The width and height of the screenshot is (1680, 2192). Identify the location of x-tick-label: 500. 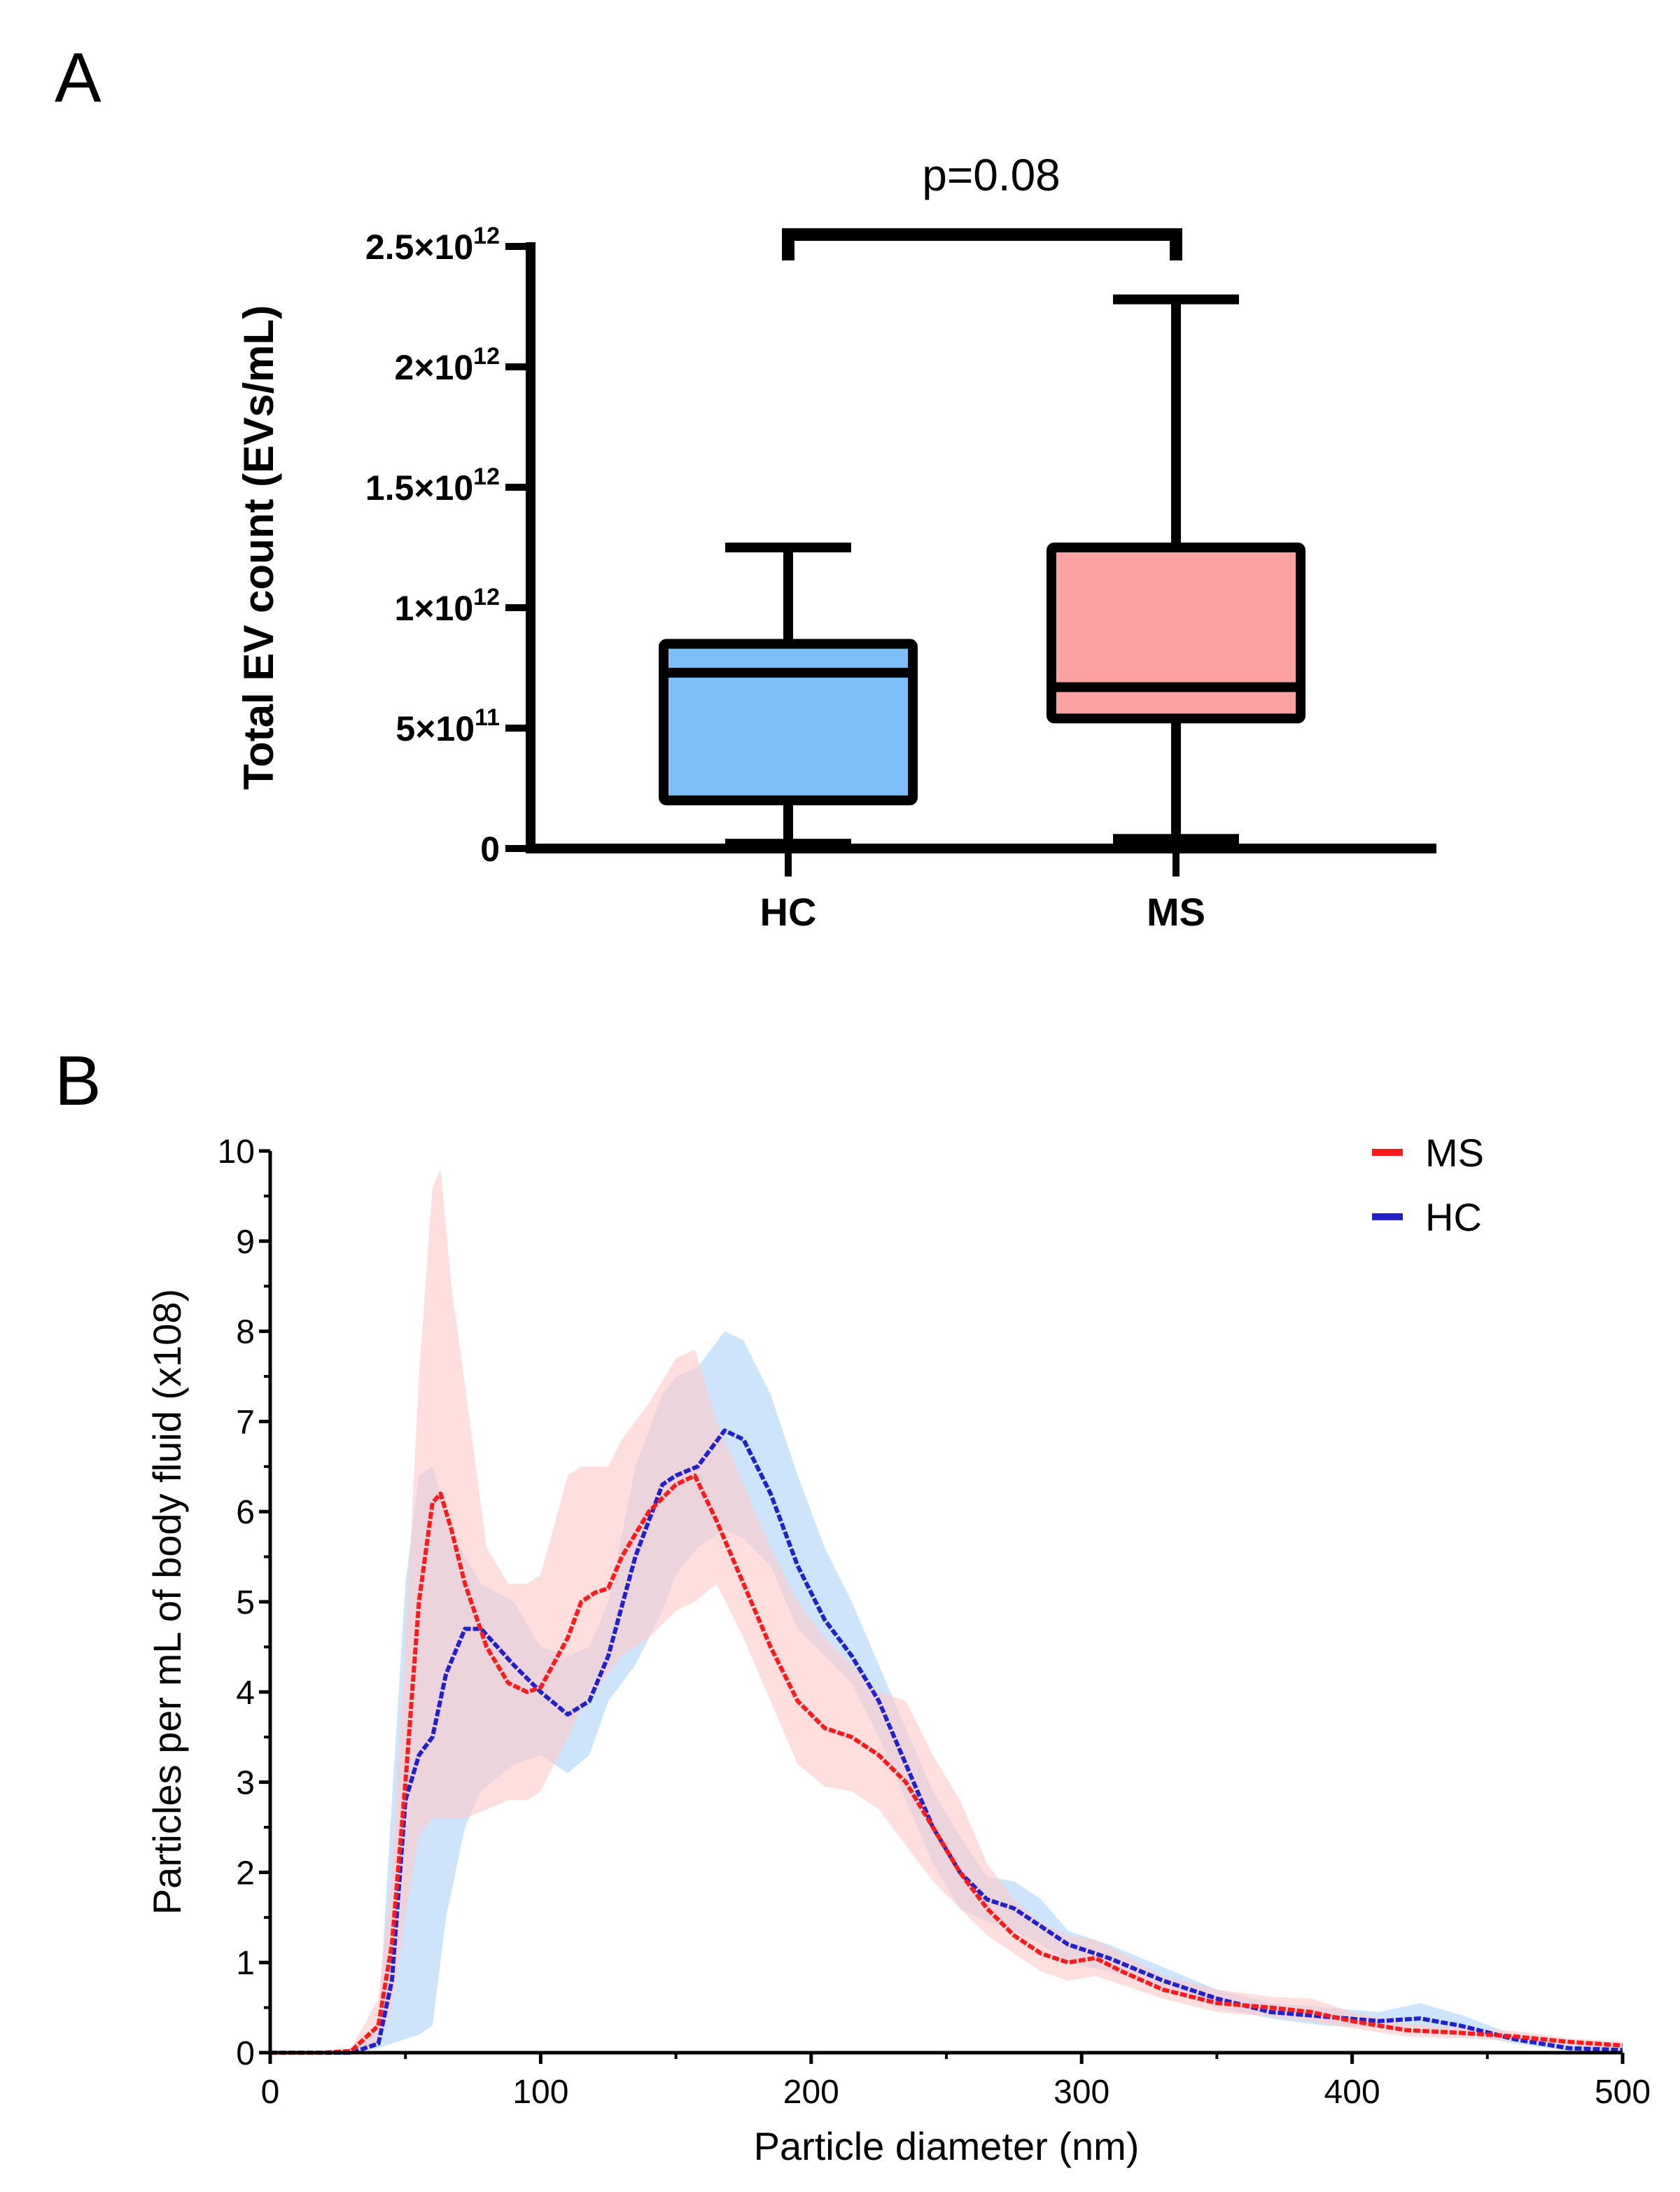
(1623, 2092).